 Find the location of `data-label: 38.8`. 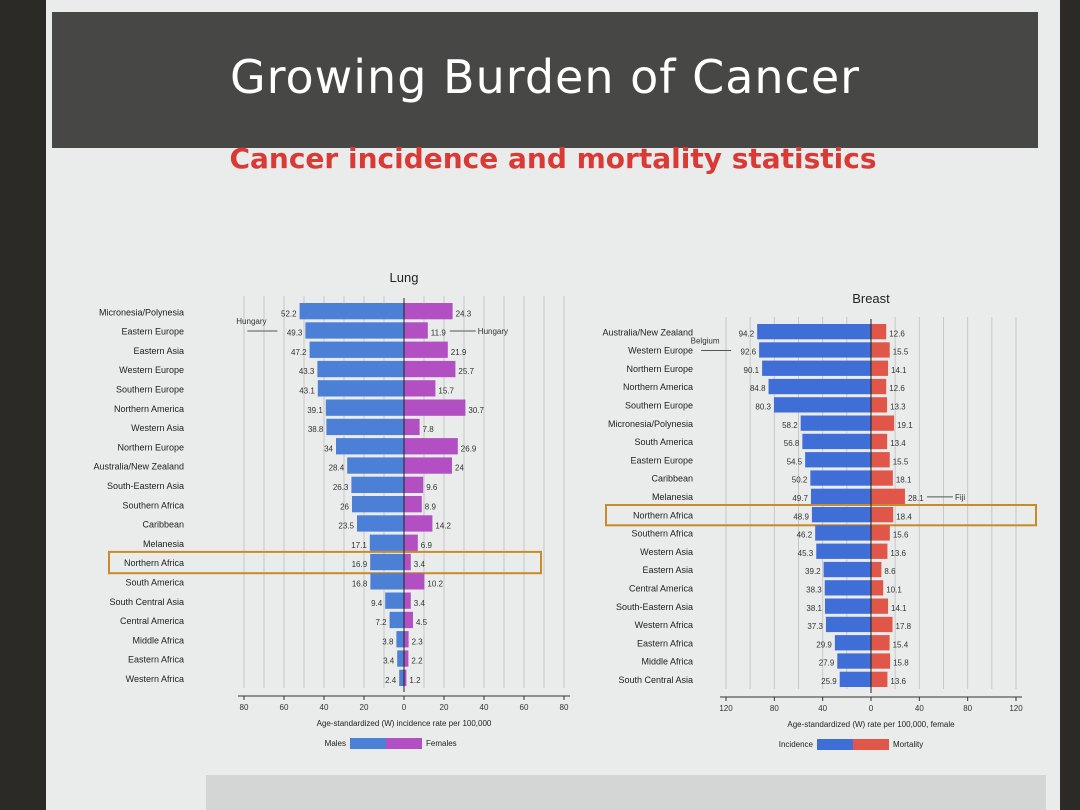

data-label: 38.8 is located at coordinates (316, 429).